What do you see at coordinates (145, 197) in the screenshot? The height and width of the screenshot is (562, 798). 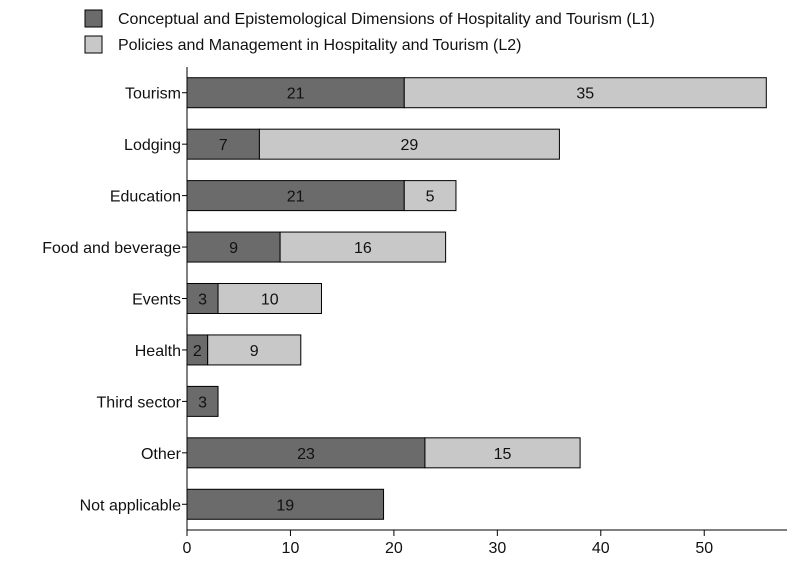 I see `category-label: Education` at bounding box center [145, 197].